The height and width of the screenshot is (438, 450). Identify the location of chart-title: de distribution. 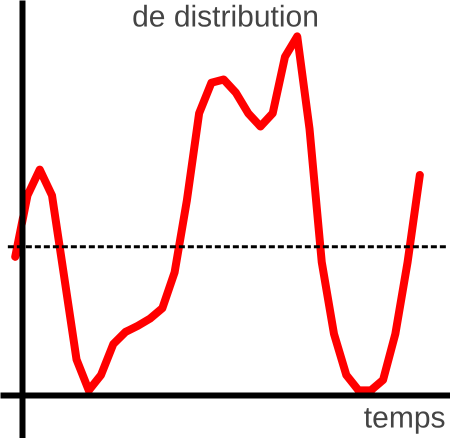
(225, 17).